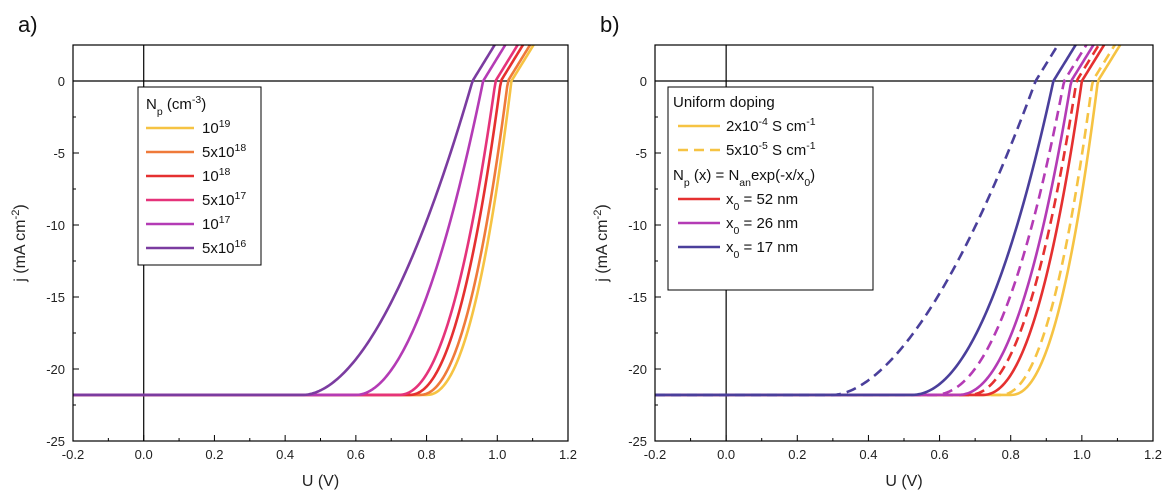 The width and height of the screenshot is (1165, 500). Describe the element at coordinates (744, 178) in the screenshot. I see `legend-heading-profile: Np (x) = Nanexp(-x/x0)` at that location.